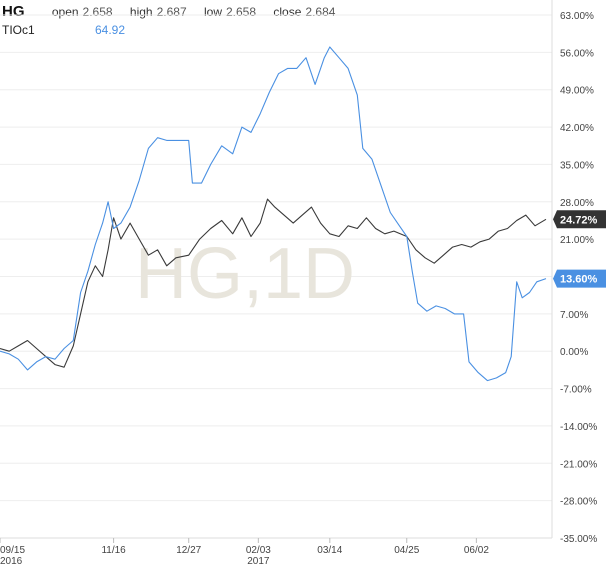  Describe the element at coordinates (578, 464) in the screenshot. I see `y-tick-label: -21.00%` at that location.